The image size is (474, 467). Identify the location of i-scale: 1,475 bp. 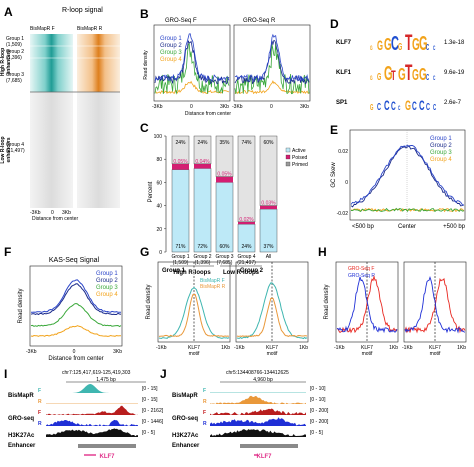
(106, 380).